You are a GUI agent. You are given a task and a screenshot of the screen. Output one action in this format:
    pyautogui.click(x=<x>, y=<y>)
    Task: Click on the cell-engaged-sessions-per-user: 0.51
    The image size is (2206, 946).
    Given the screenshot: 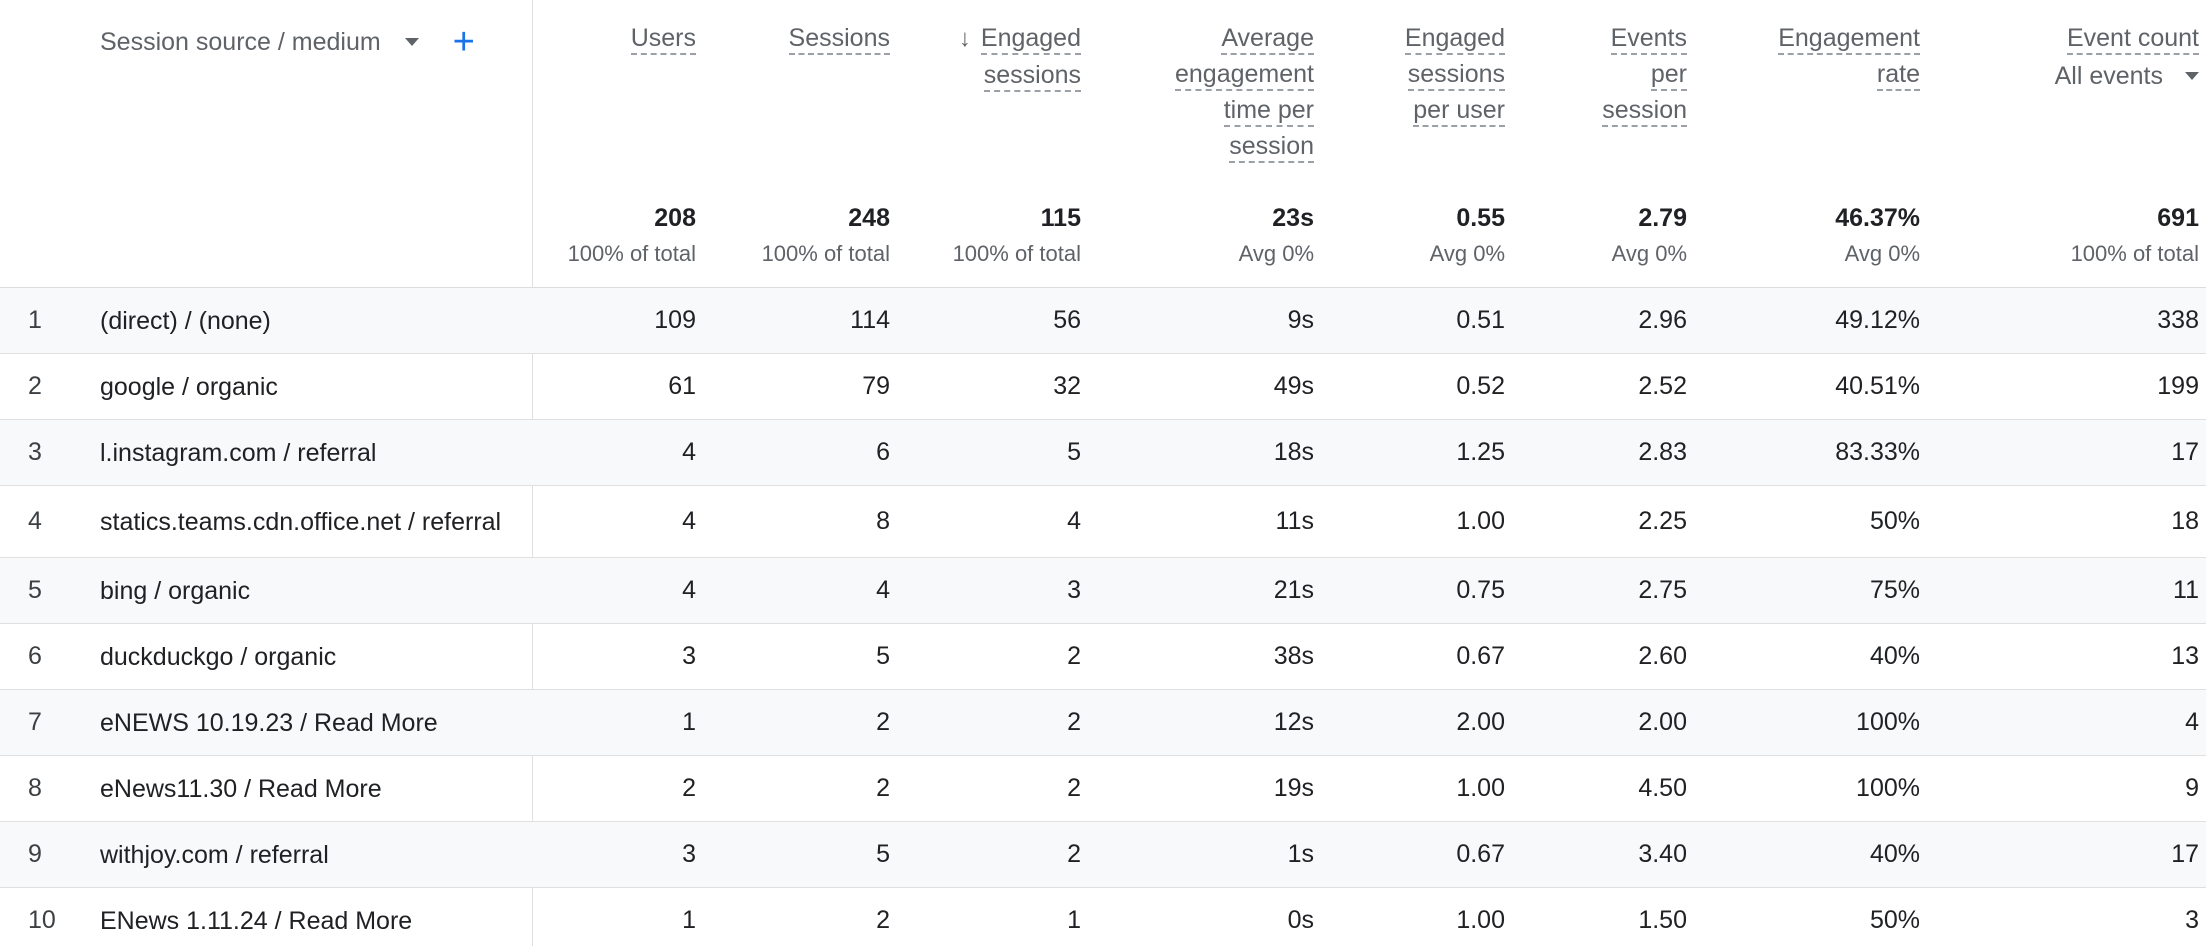 What is the action you would take?
    pyautogui.click(x=1480, y=320)
    